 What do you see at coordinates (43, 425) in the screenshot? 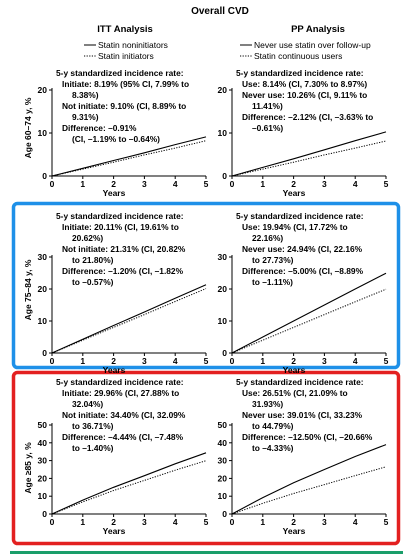
I see `y-tick-label: 50` at bounding box center [43, 425].